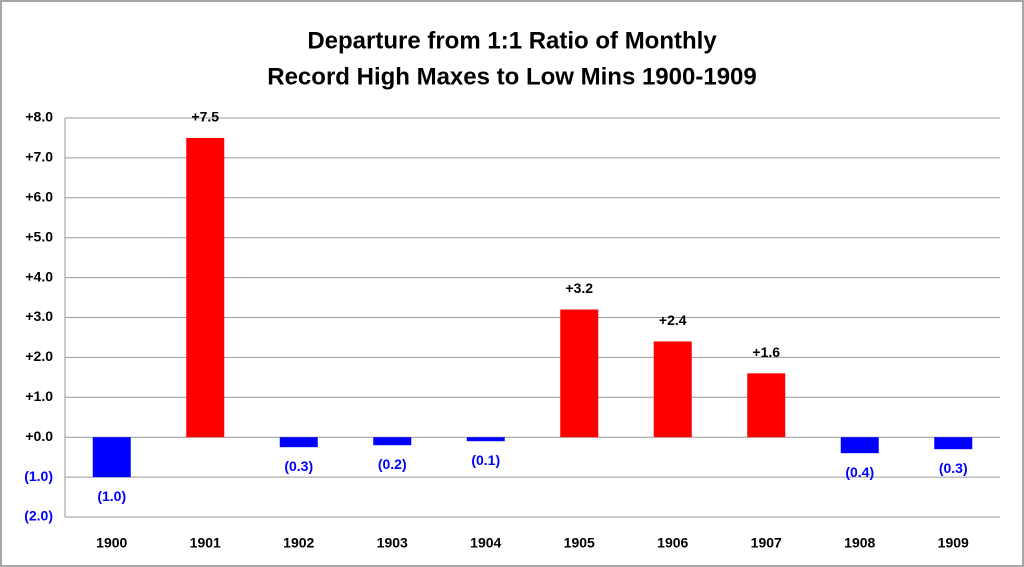  I want to click on chart-title: Departure from 1:1 Ratio of Monthly, so click(512, 40).